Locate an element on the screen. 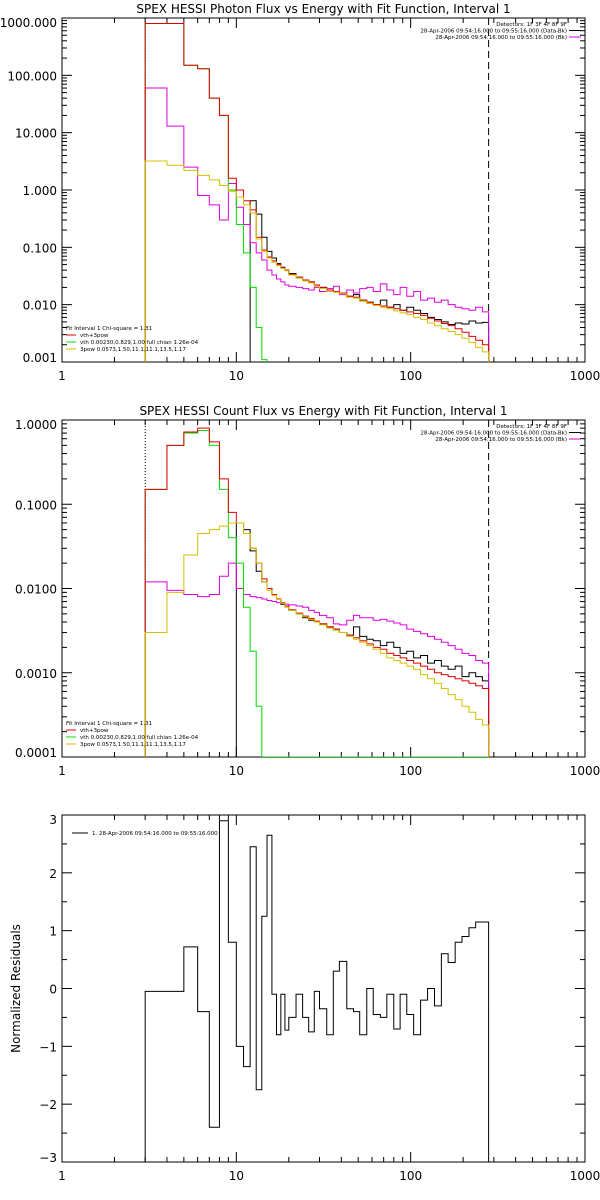 Image resolution: width=600 pixels, height=1200 pixels. y-tick-label: 0.0010 is located at coordinates (36, 674).